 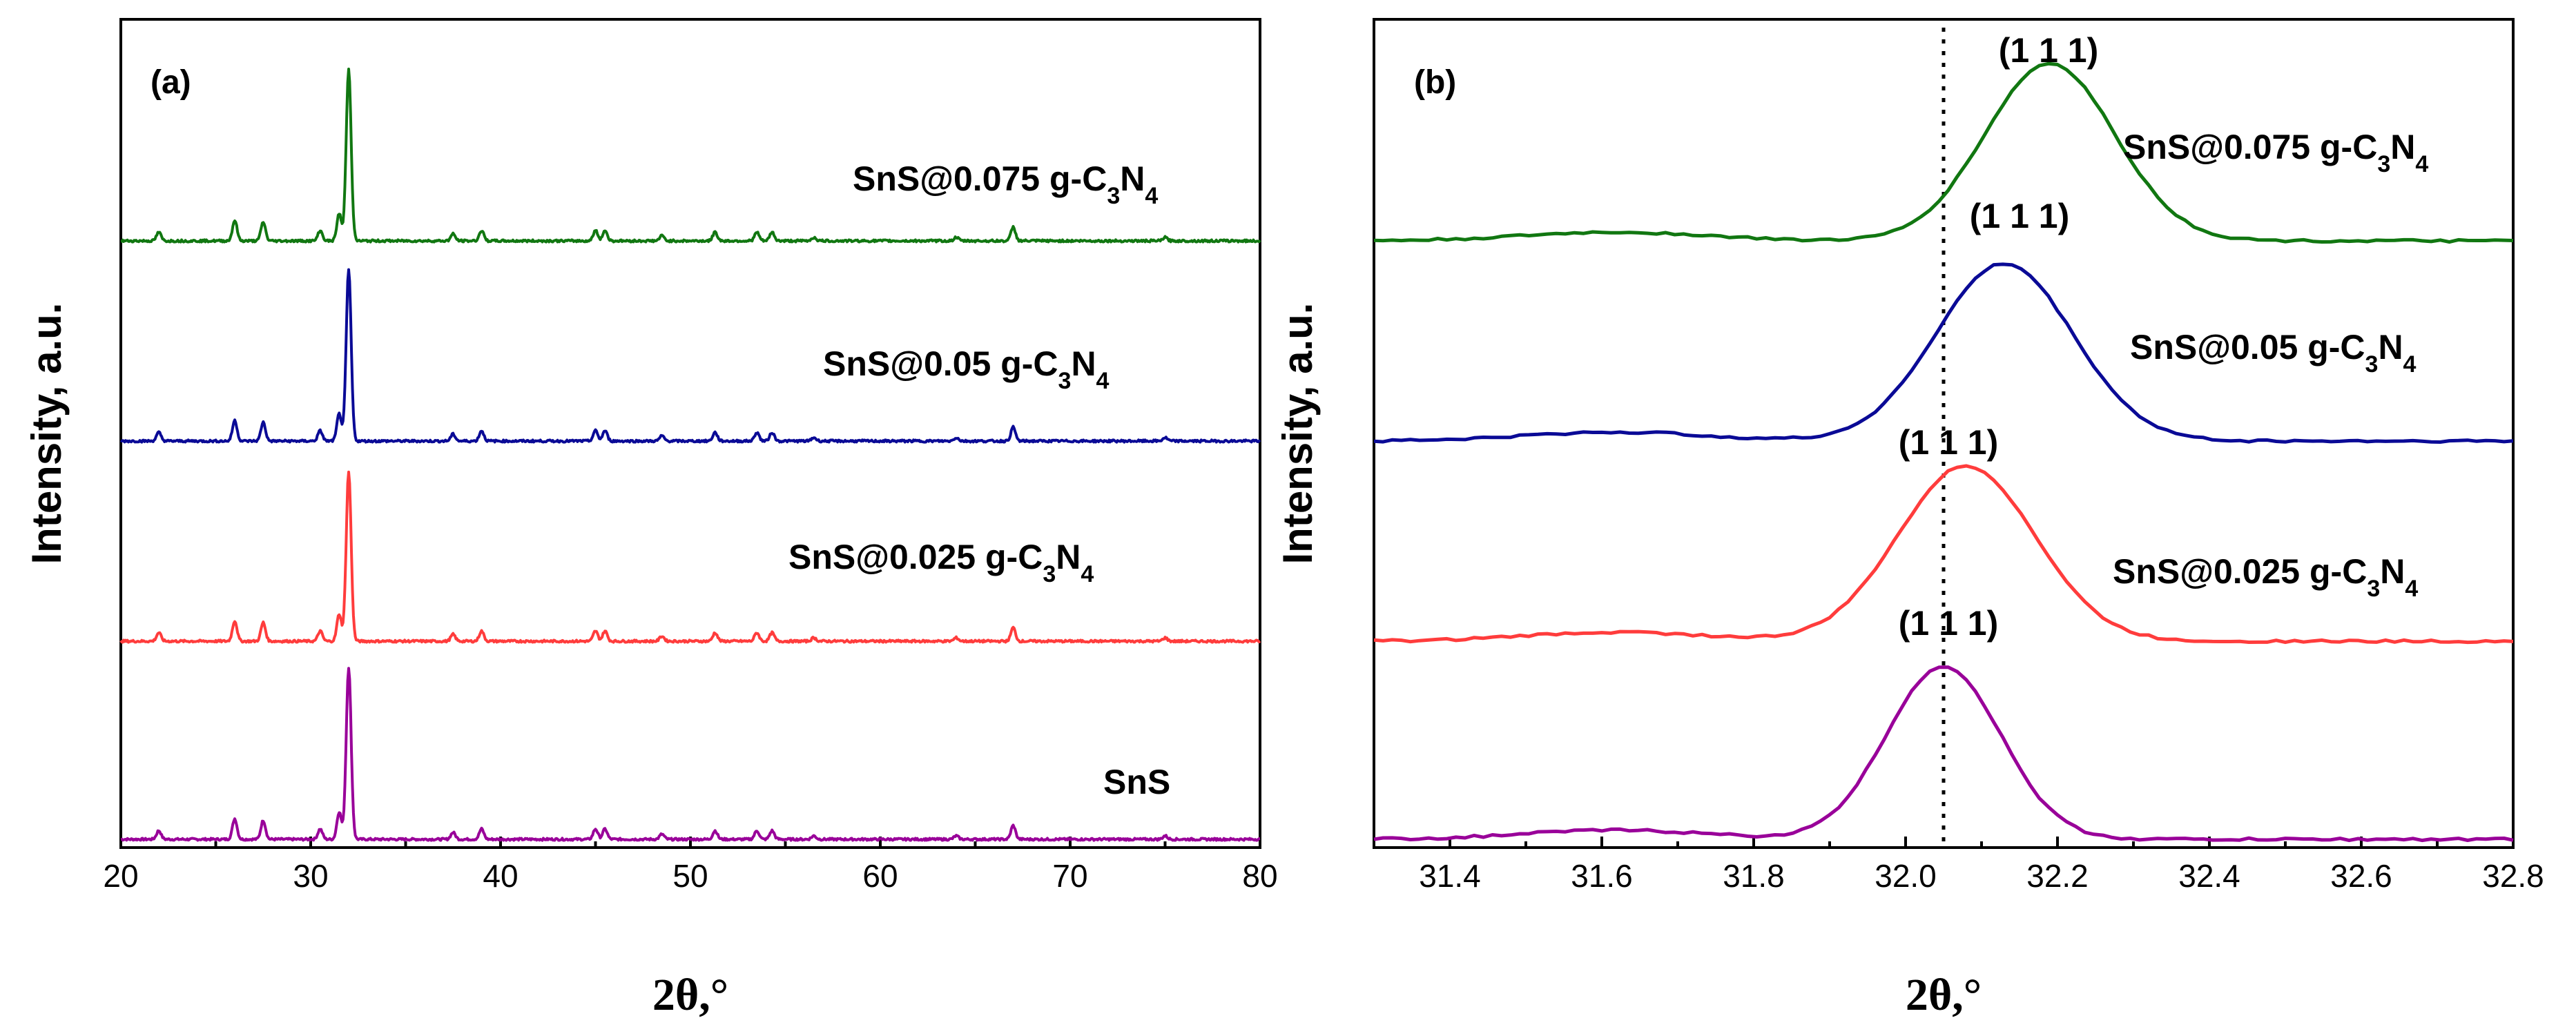 What do you see at coordinates (1949, 442) in the screenshot?
I see `panel-b-peak-label-0025: (1 1 1)` at bounding box center [1949, 442].